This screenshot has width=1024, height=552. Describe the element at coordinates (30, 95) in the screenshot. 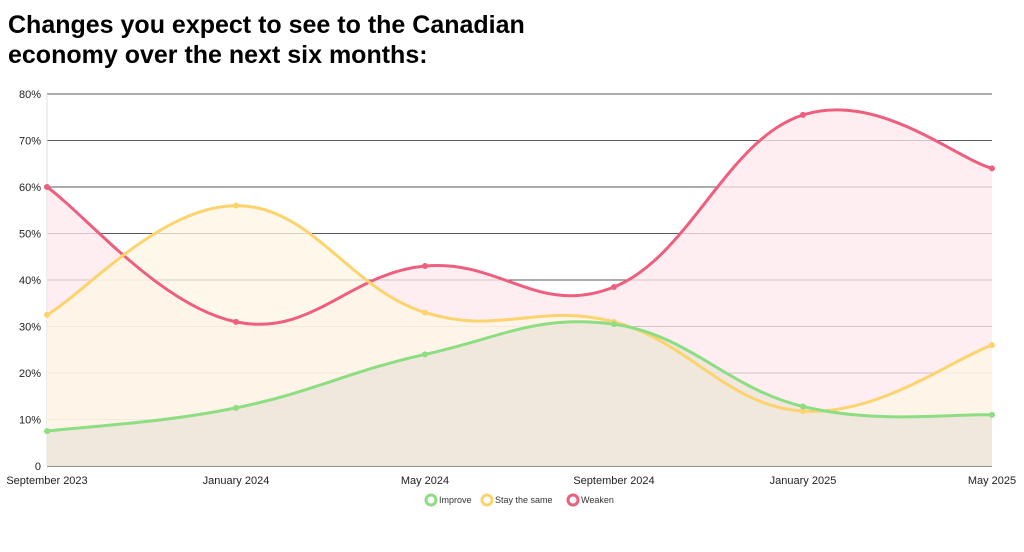

I see `y-tick-label: 80%` at that location.